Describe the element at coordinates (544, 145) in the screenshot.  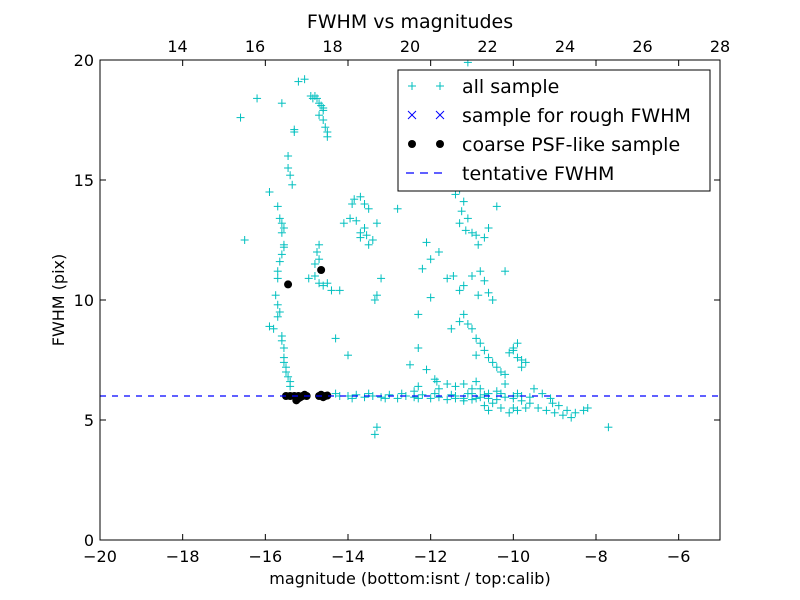
I see `legend-entry: coarse PSF-like sample` at that location.